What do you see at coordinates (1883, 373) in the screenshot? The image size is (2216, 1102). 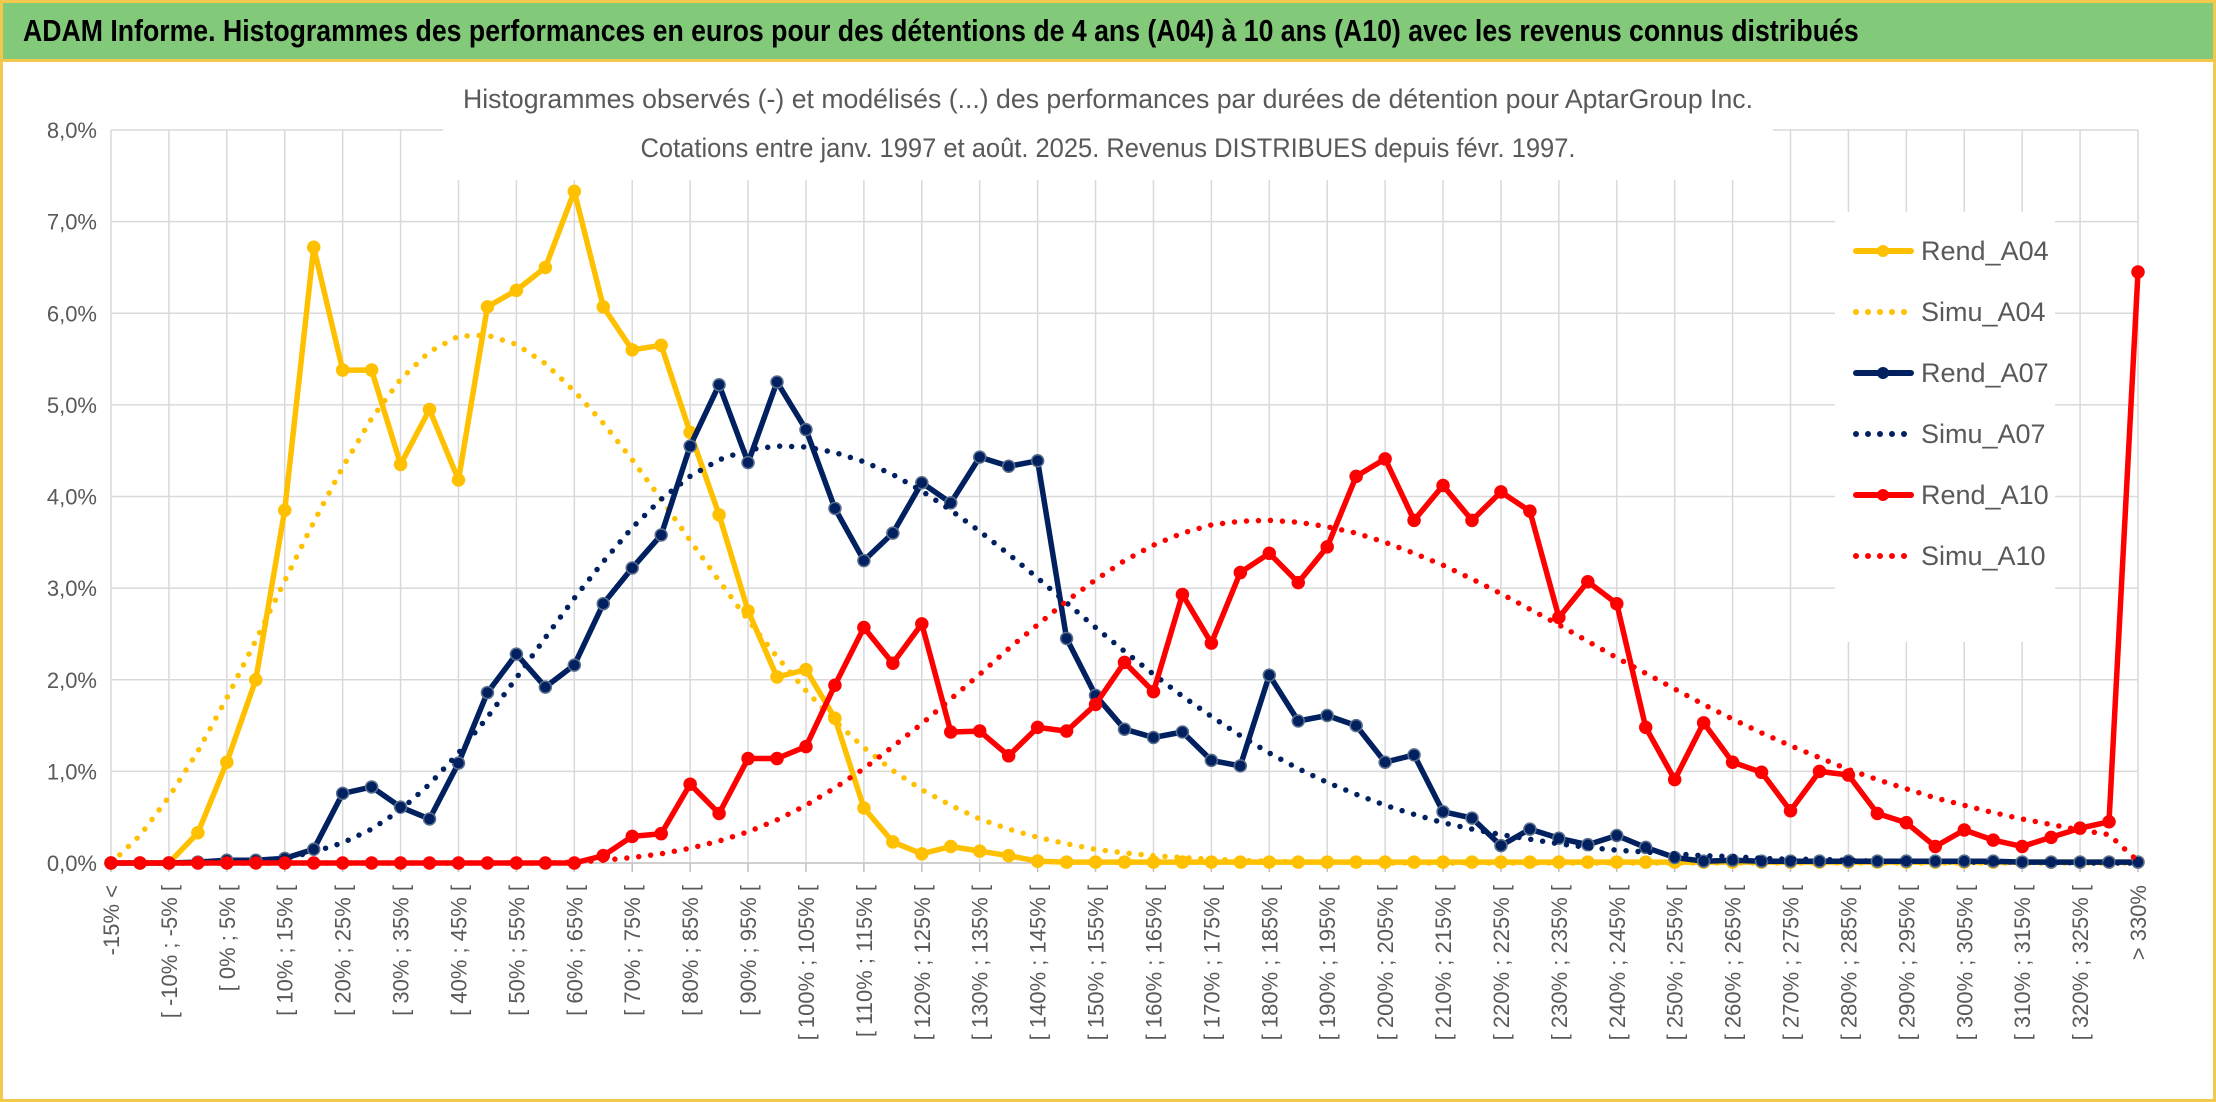 I see `legend-marker-rend_a07` at bounding box center [1883, 373].